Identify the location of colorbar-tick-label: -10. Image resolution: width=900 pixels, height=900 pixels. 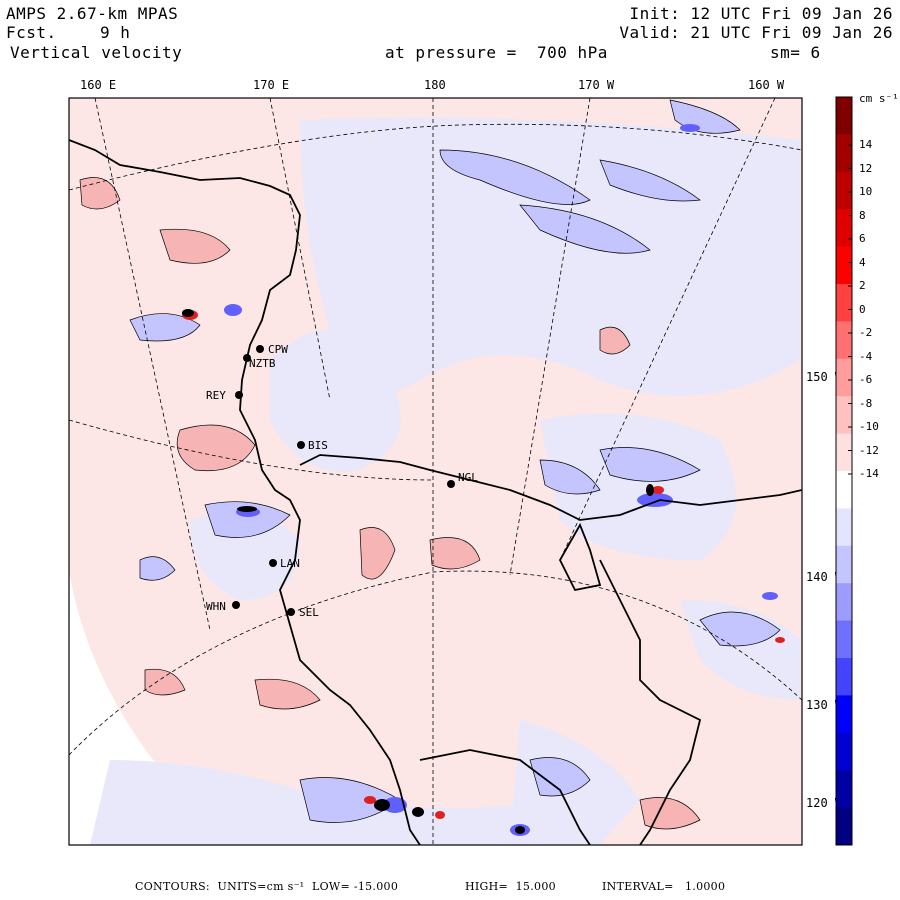
(869, 426).